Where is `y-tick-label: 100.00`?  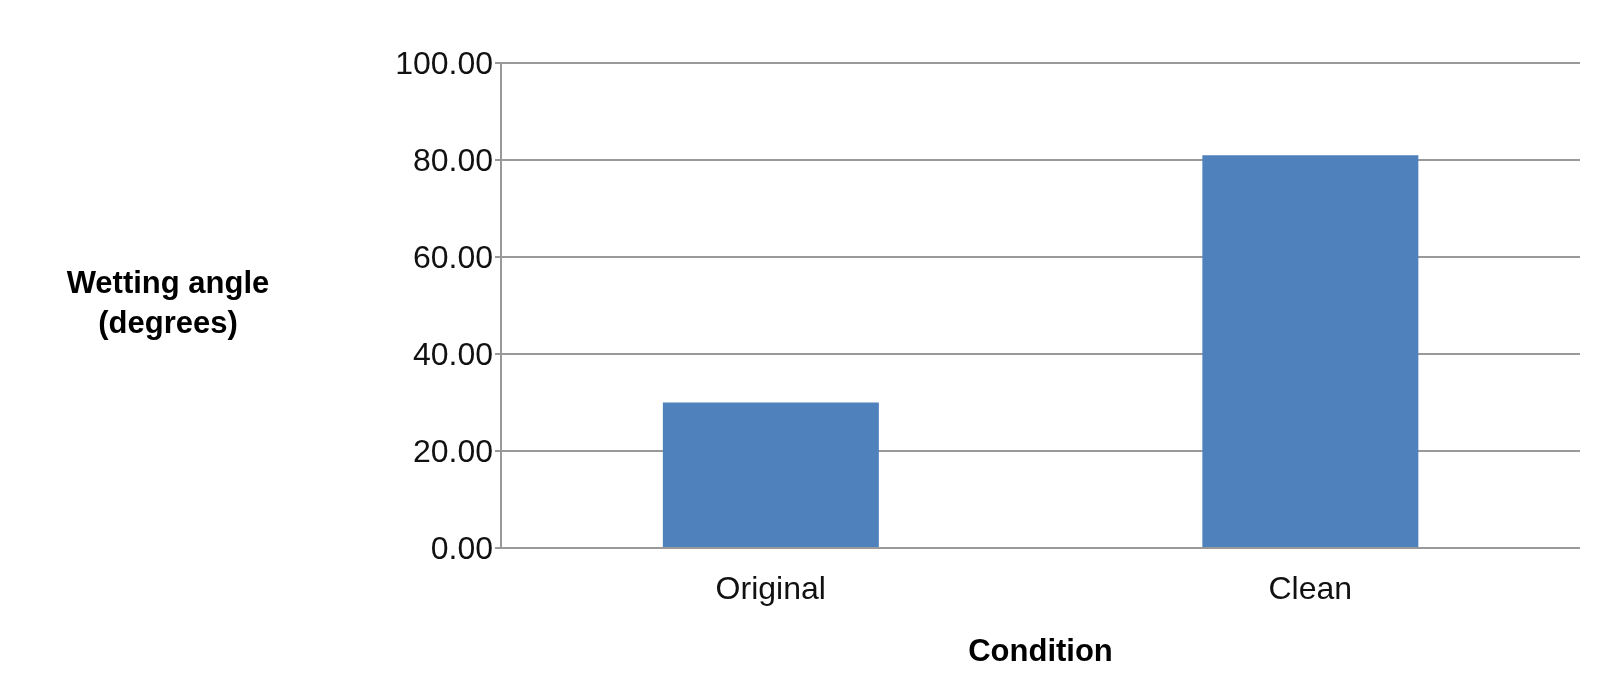 y-tick-label: 100.00 is located at coordinates (444, 63).